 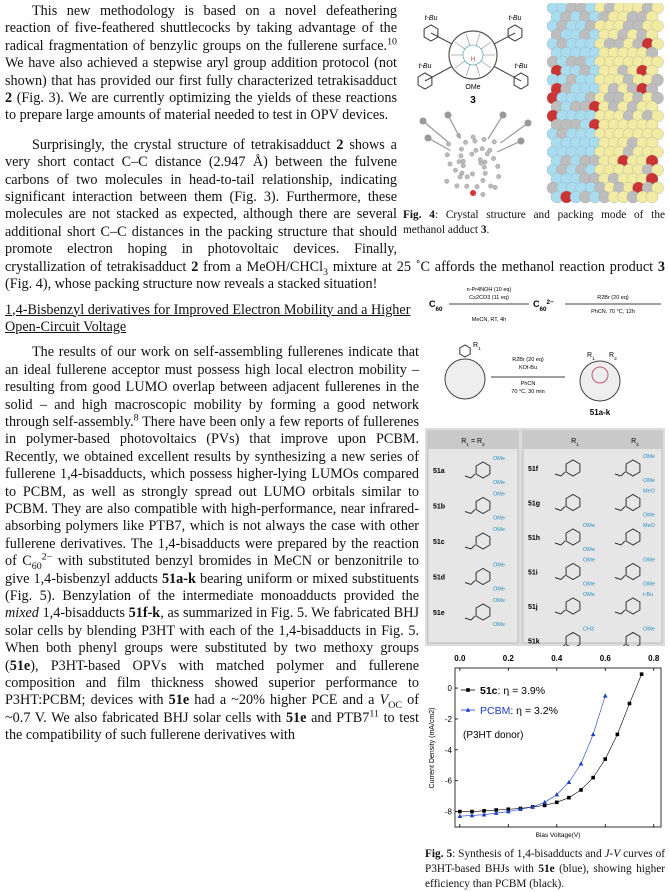 I want to click on substituent-label: R1, so click(x=477, y=347).